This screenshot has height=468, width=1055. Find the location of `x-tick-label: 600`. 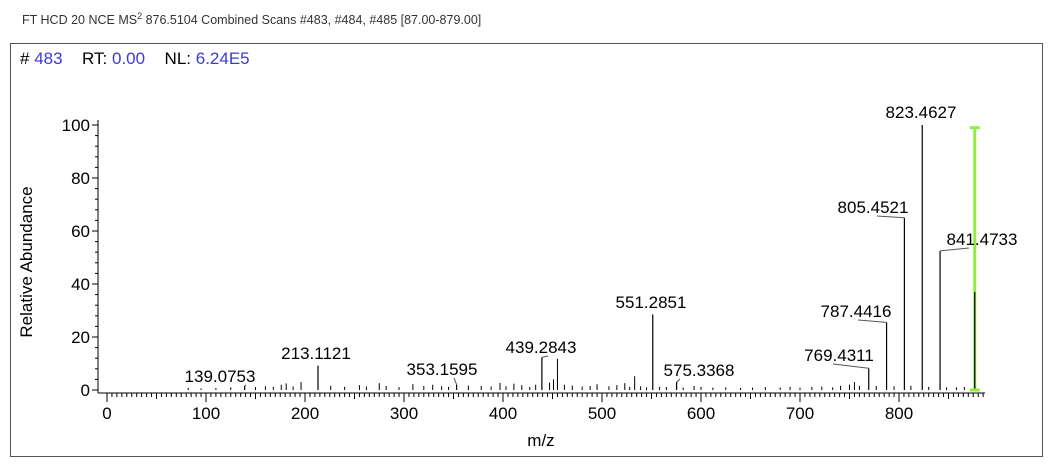

x-tick-label: 600 is located at coordinates (701, 413).